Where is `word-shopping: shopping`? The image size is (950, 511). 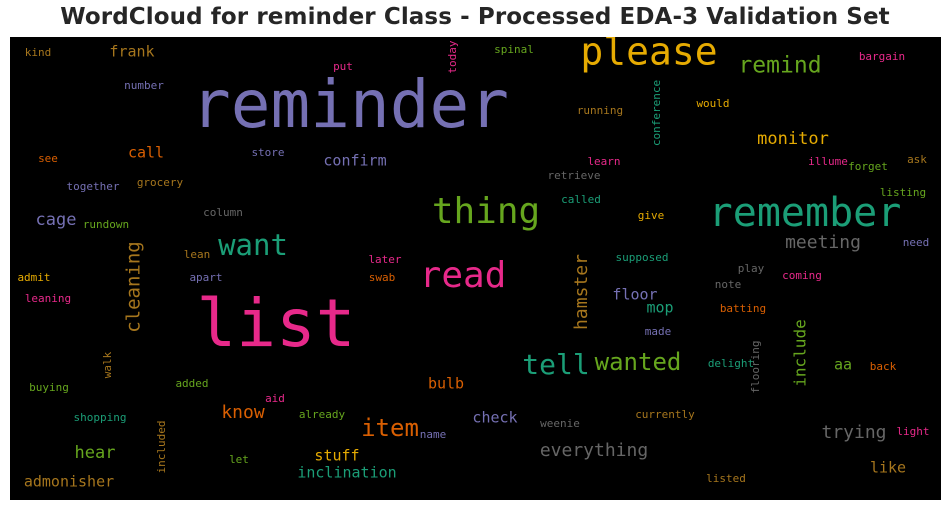
word-shopping: shopping is located at coordinates (100, 417).